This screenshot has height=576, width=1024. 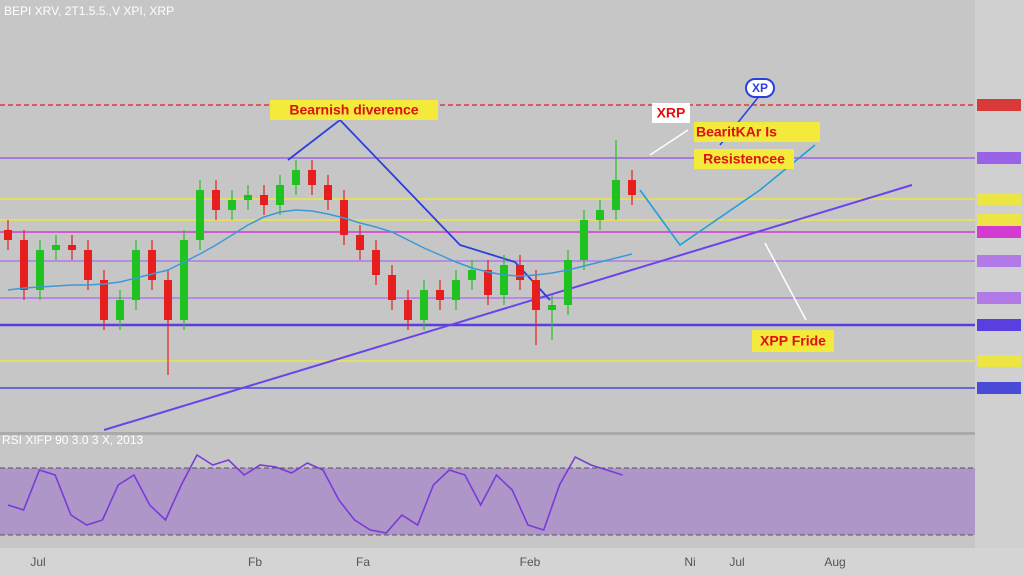 What do you see at coordinates (363, 562) in the screenshot?
I see `x-tick-label: Fa` at bounding box center [363, 562].